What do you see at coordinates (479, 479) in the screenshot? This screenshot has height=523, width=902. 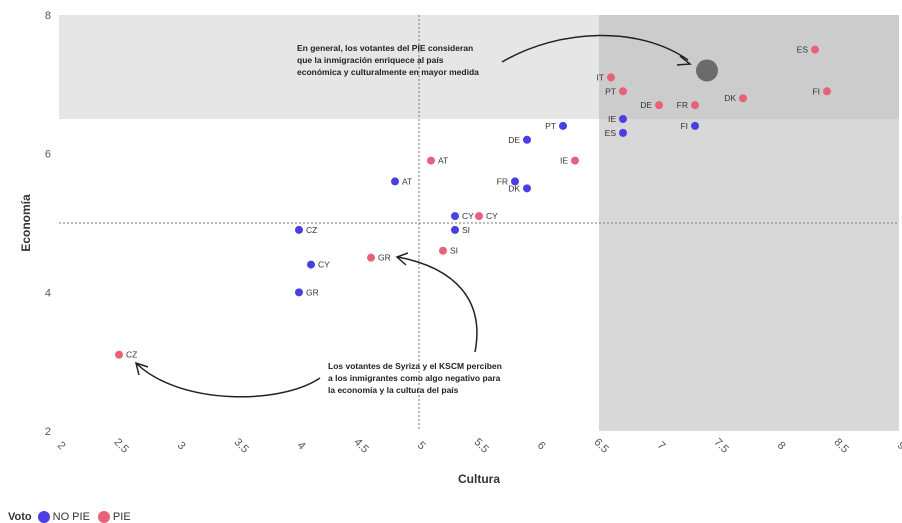 I see `x-axis-title: Cultura` at bounding box center [479, 479].